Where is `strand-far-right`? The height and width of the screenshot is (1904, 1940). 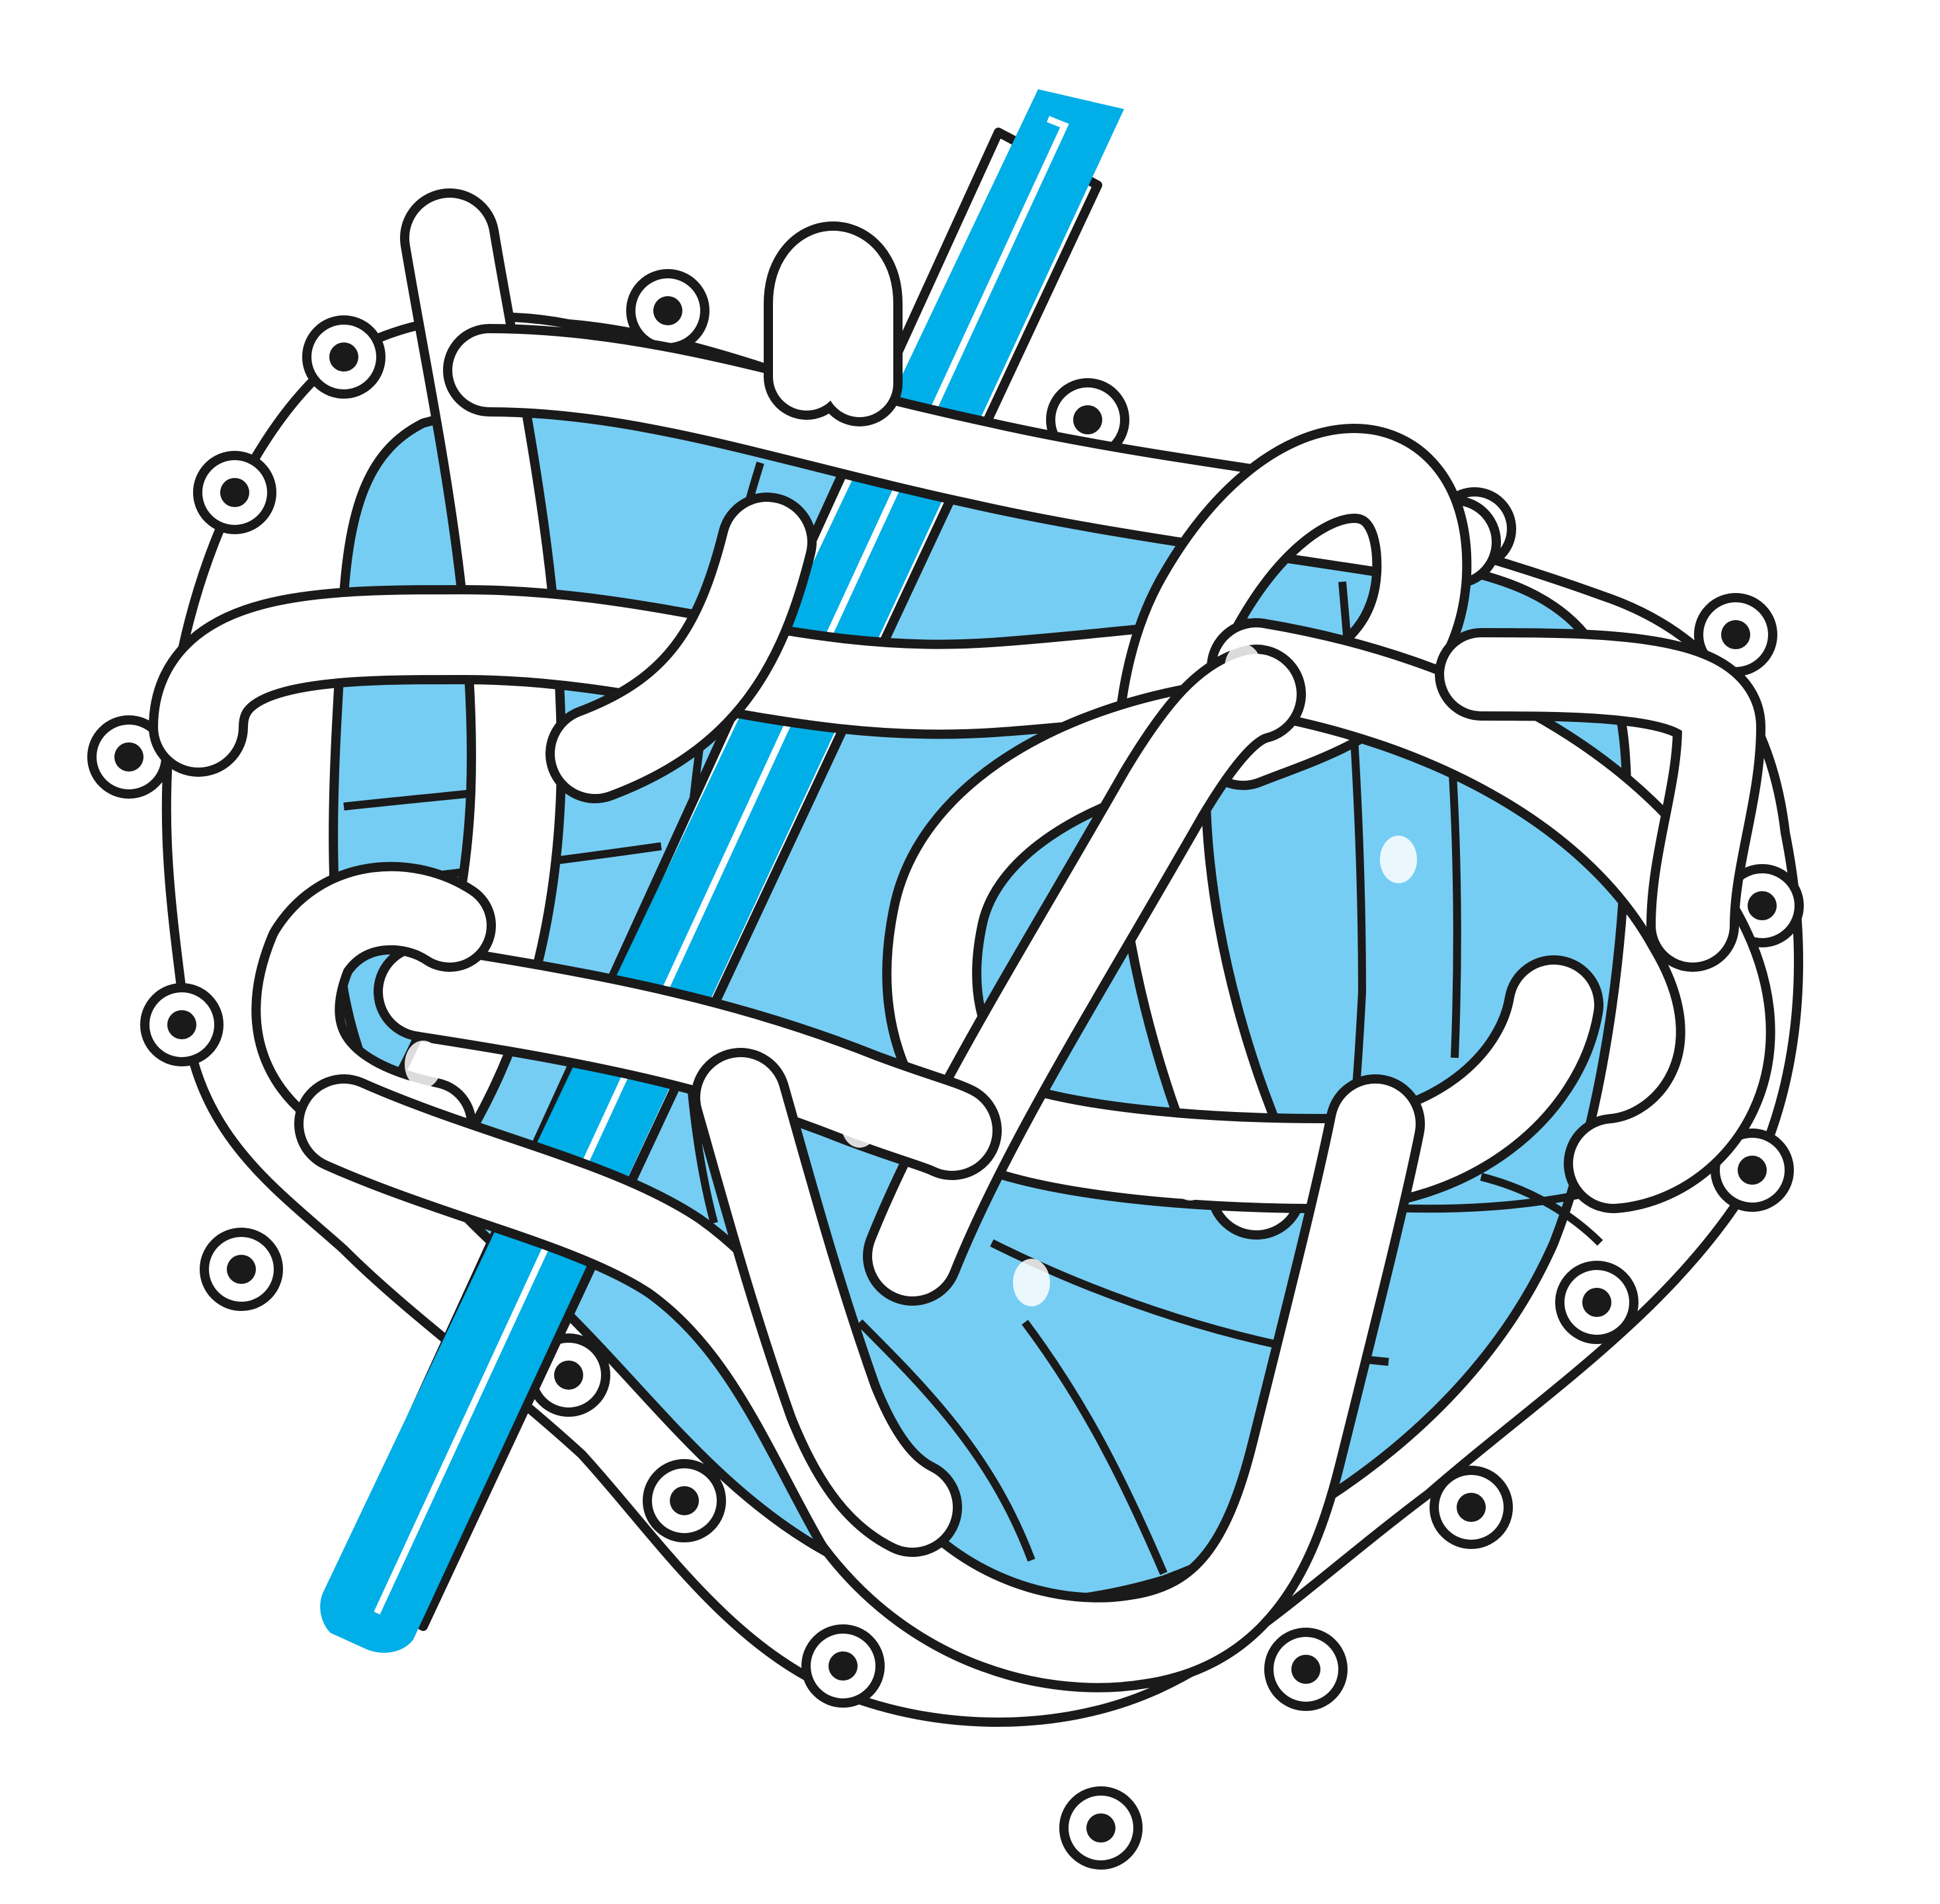
strand-far-right is located at coordinates (1600, 800).